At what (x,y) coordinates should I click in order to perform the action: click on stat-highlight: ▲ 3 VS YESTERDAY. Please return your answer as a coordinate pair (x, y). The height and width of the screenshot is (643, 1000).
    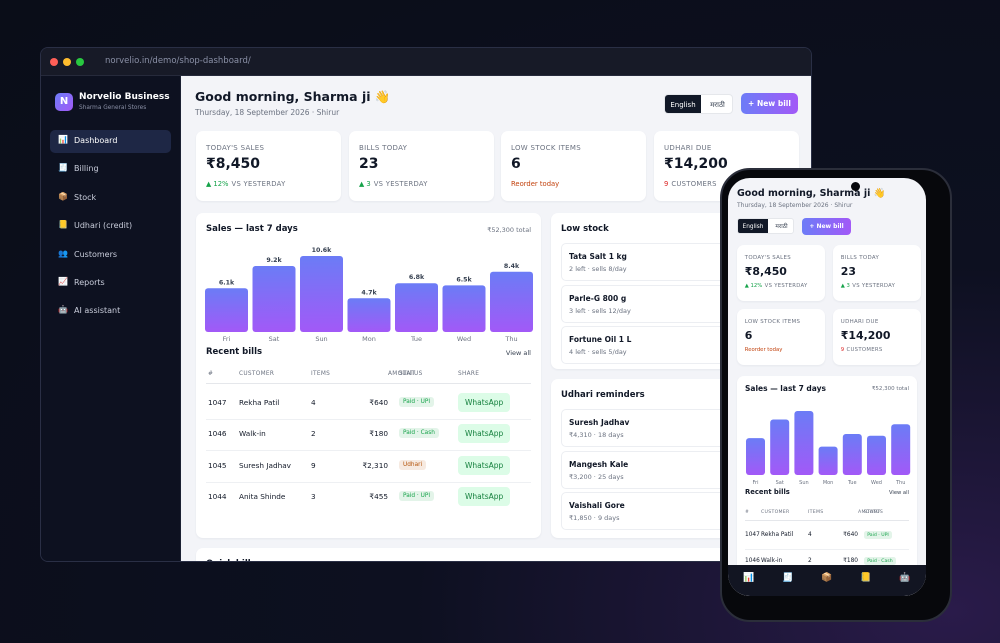
    Looking at the image, I should click on (868, 286).